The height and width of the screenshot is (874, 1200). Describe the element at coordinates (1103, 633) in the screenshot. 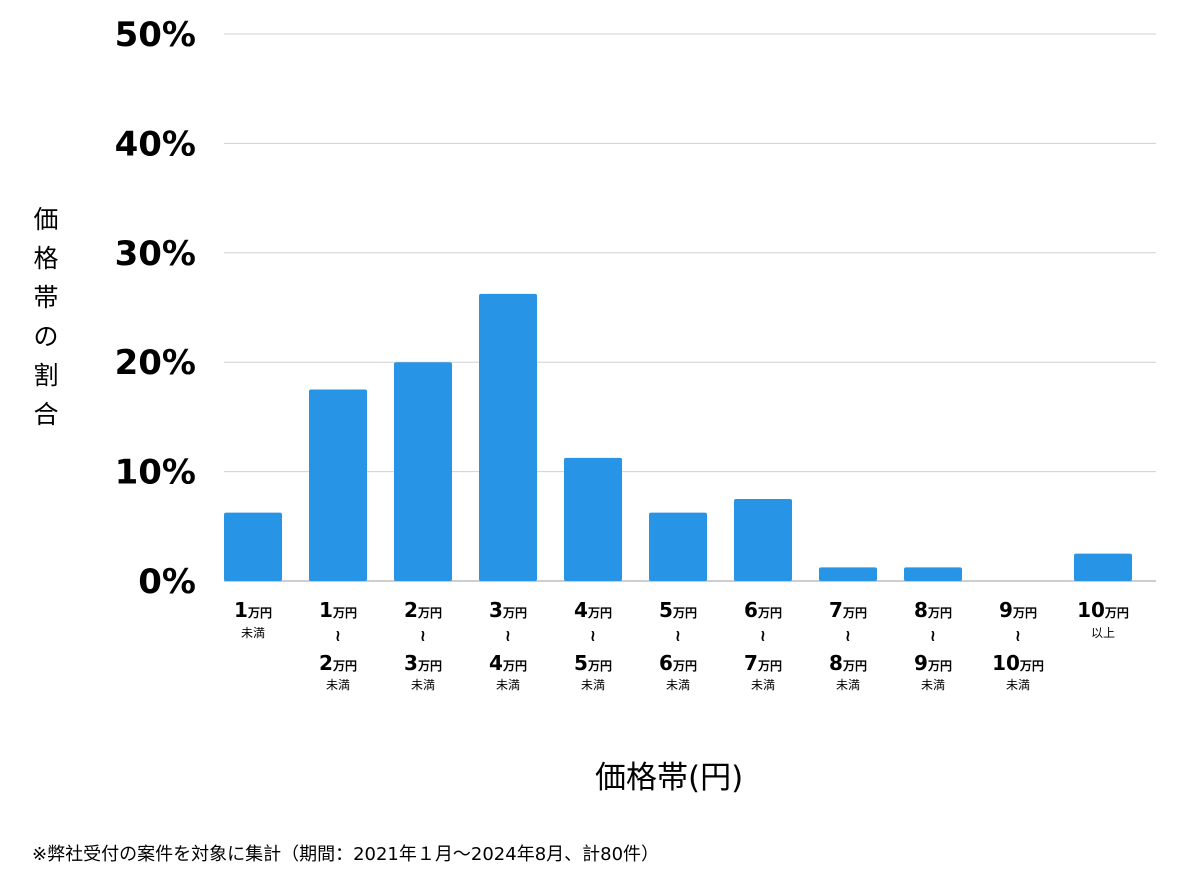

I see `x-tick-sublabel: 以上` at that location.